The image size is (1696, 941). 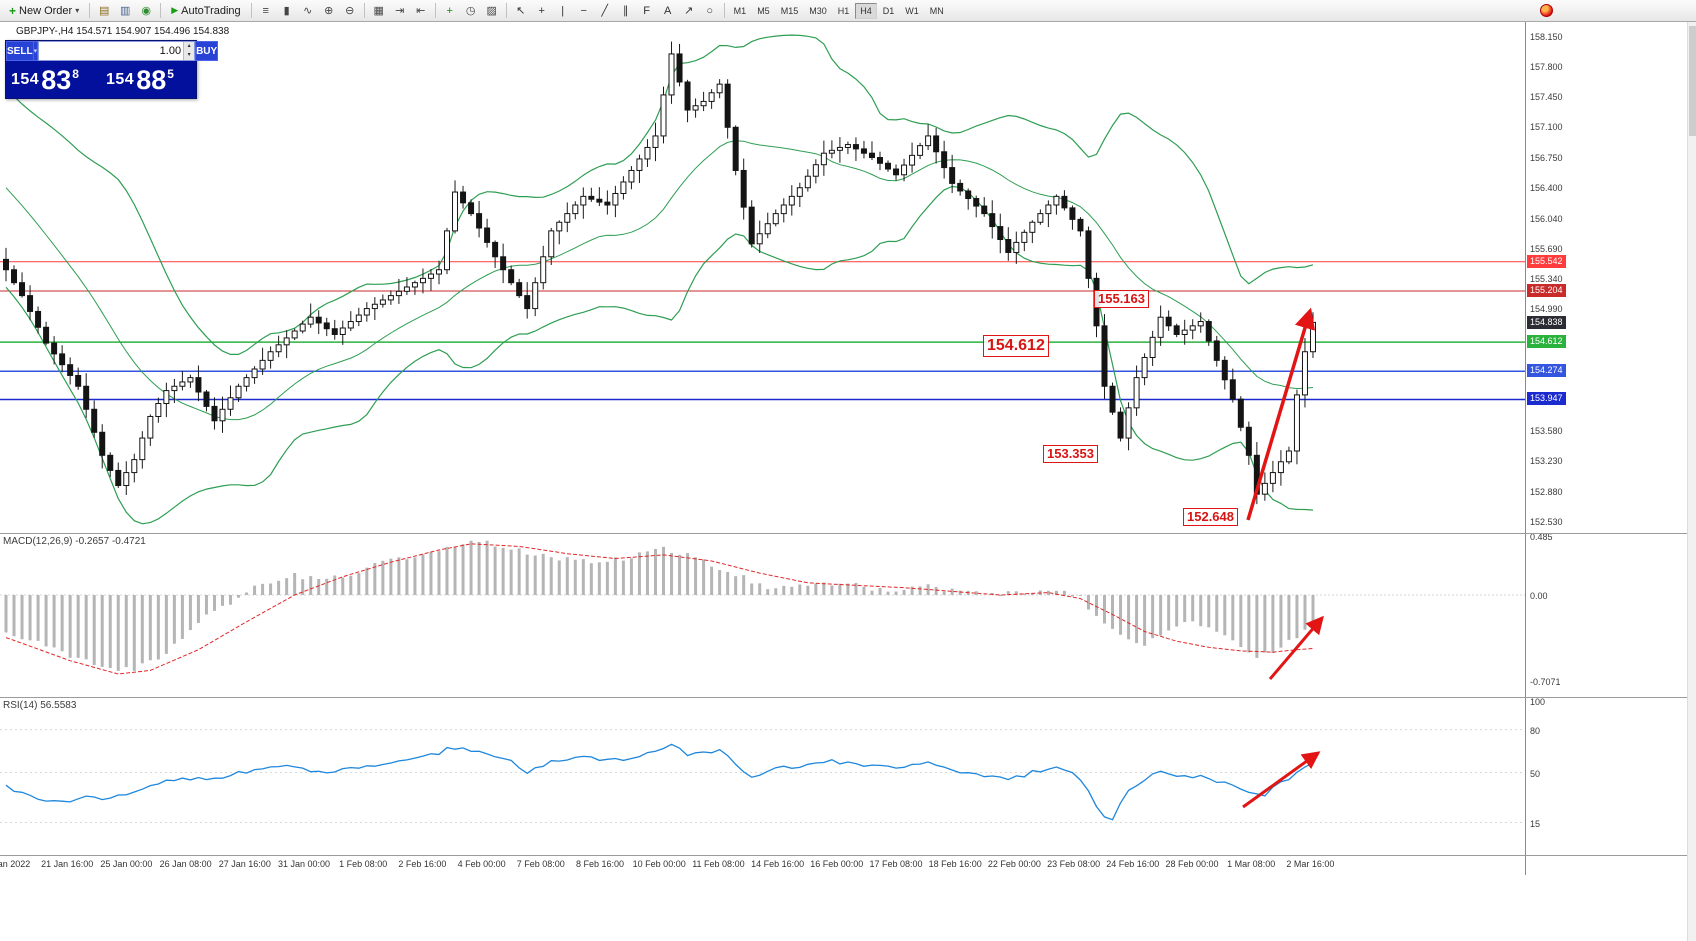 What do you see at coordinates (1546, 97) in the screenshot?
I see `price-tick: 157.450` at bounding box center [1546, 97].